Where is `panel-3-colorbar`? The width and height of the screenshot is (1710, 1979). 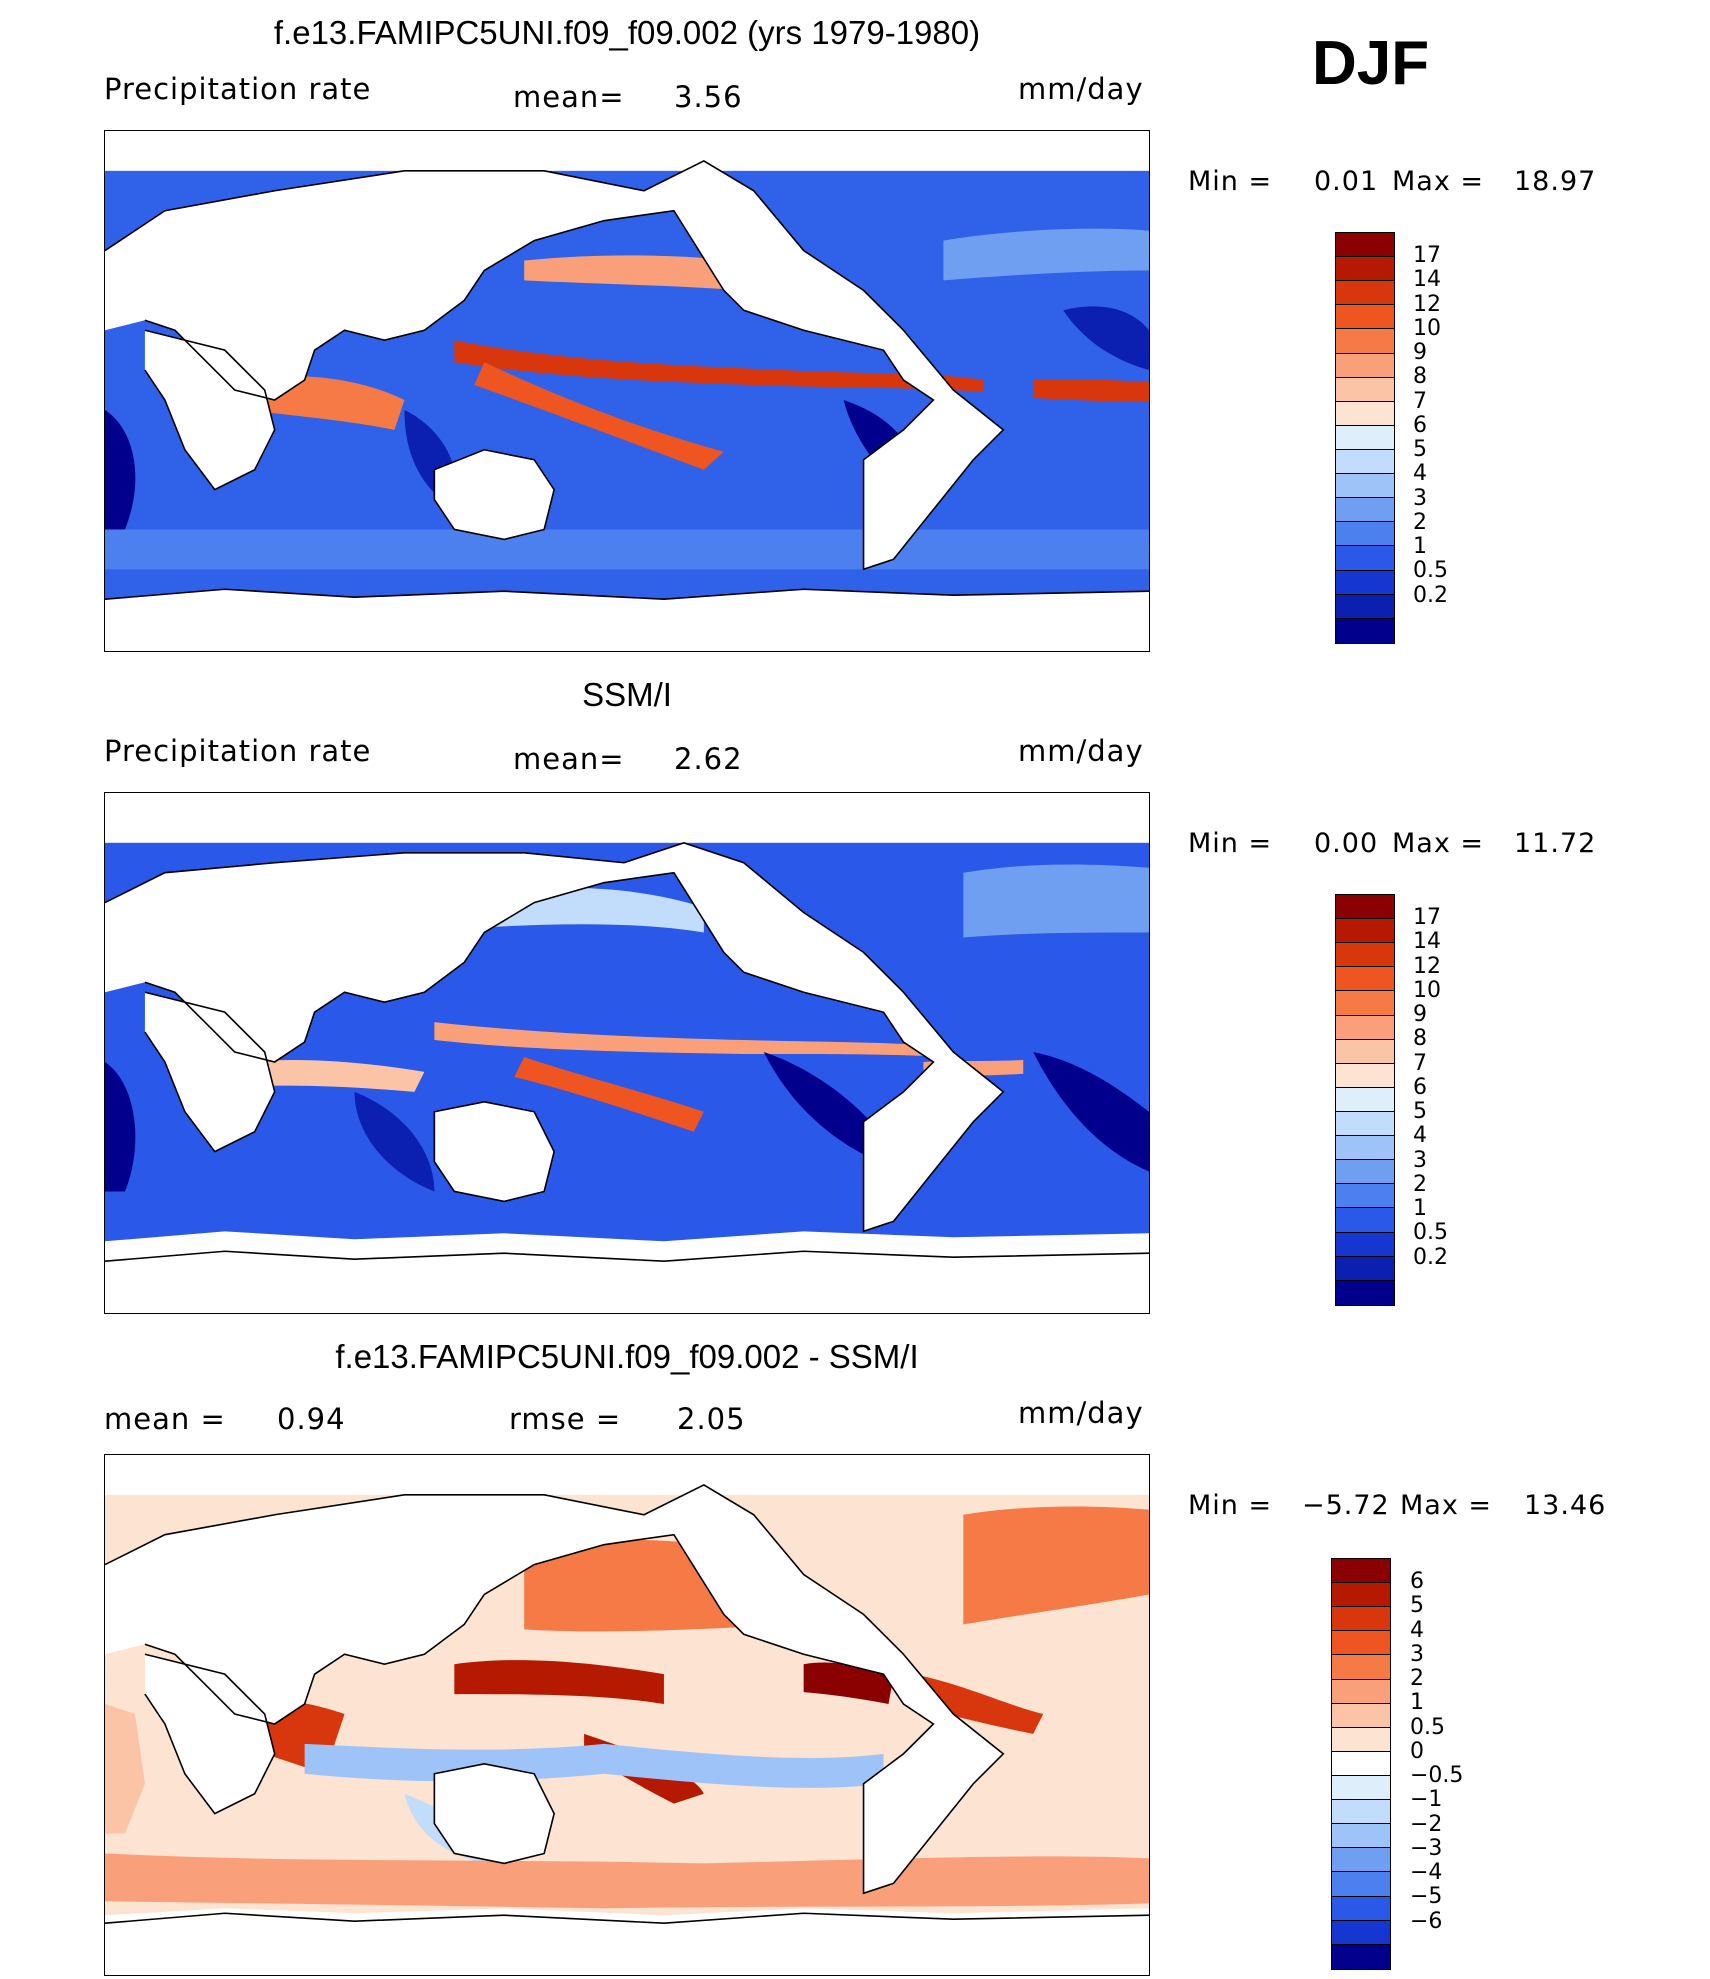
panel-3-colorbar is located at coordinates (1361, 1764).